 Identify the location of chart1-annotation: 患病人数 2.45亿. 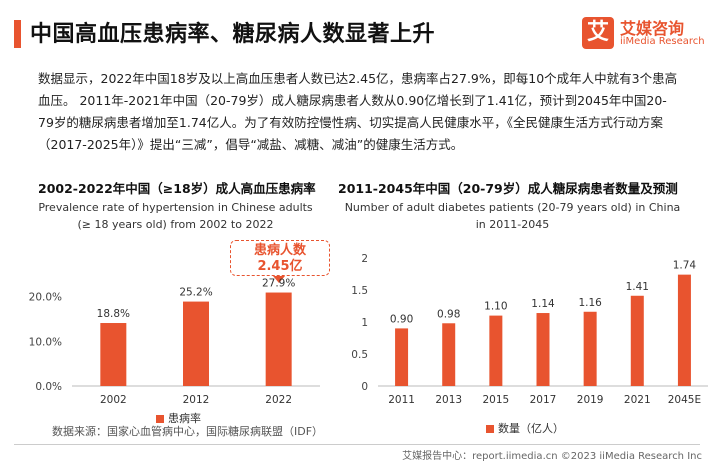
(280, 258).